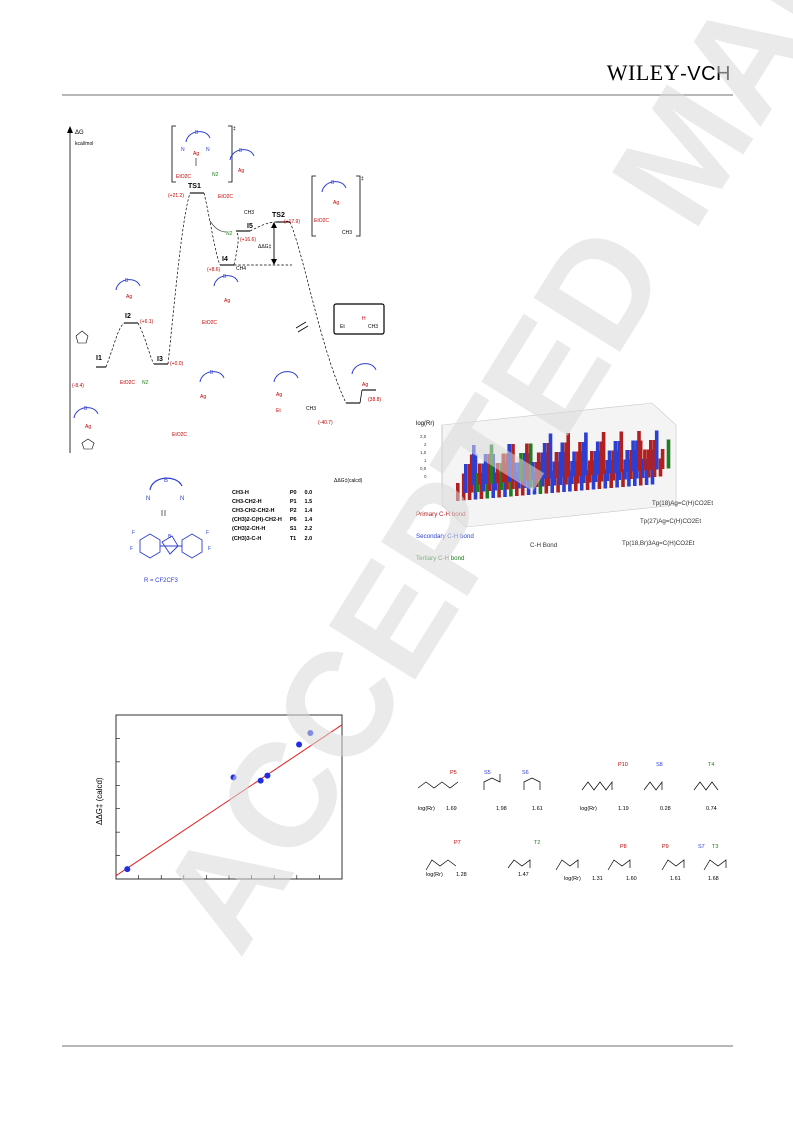  What do you see at coordinates (86, 390) in the screenshot?
I see `i1-structure: B Ag` at bounding box center [86, 390].